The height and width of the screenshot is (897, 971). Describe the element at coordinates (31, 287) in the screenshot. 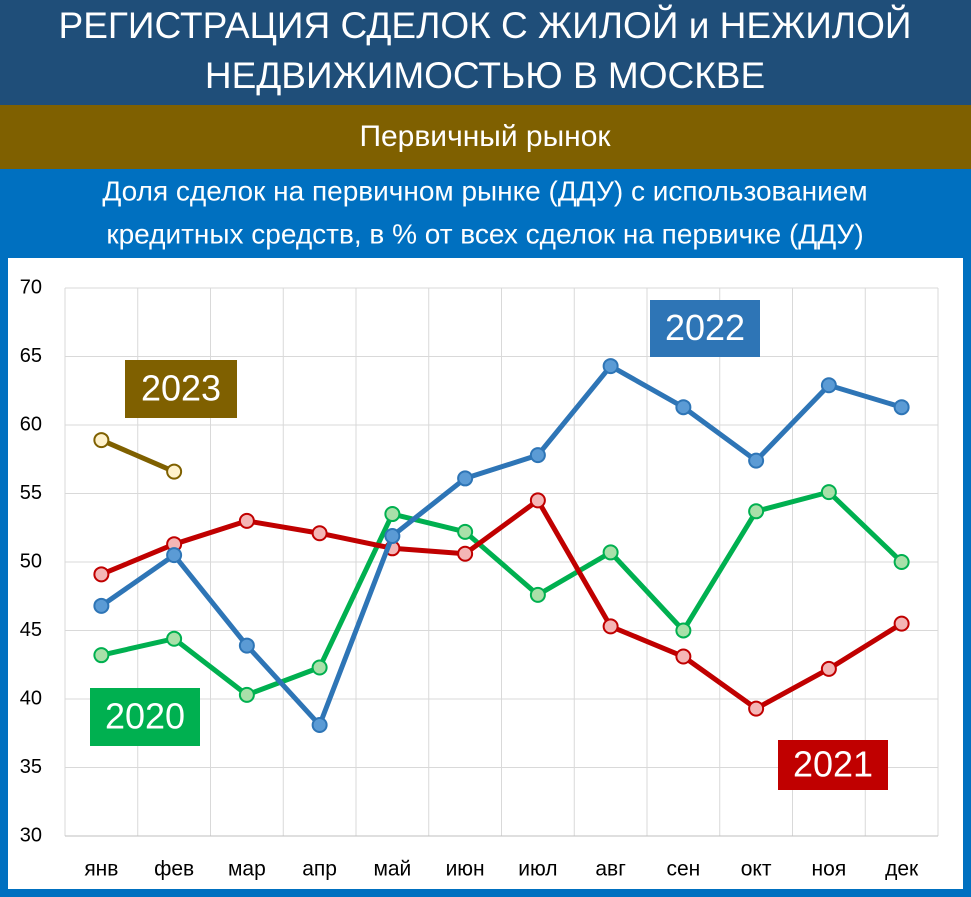

I see `y-tick-label: 70` at that location.